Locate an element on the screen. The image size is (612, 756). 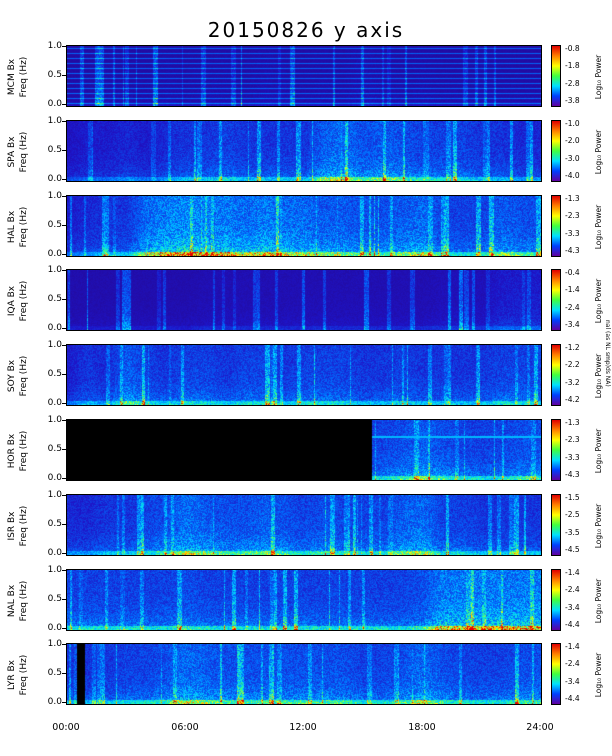
spectrogram-nal is located at coordinates (304, 600).